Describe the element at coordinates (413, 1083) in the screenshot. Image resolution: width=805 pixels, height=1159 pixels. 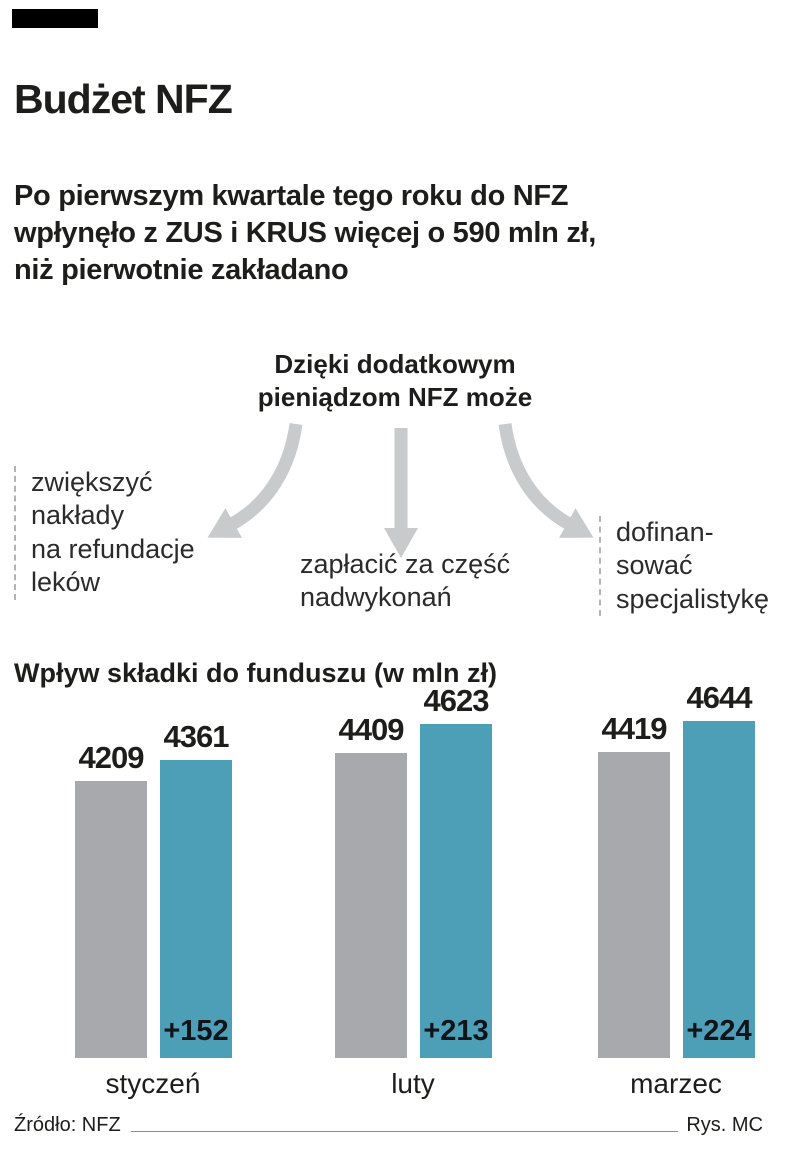
I see `month-label: luty` at that location.